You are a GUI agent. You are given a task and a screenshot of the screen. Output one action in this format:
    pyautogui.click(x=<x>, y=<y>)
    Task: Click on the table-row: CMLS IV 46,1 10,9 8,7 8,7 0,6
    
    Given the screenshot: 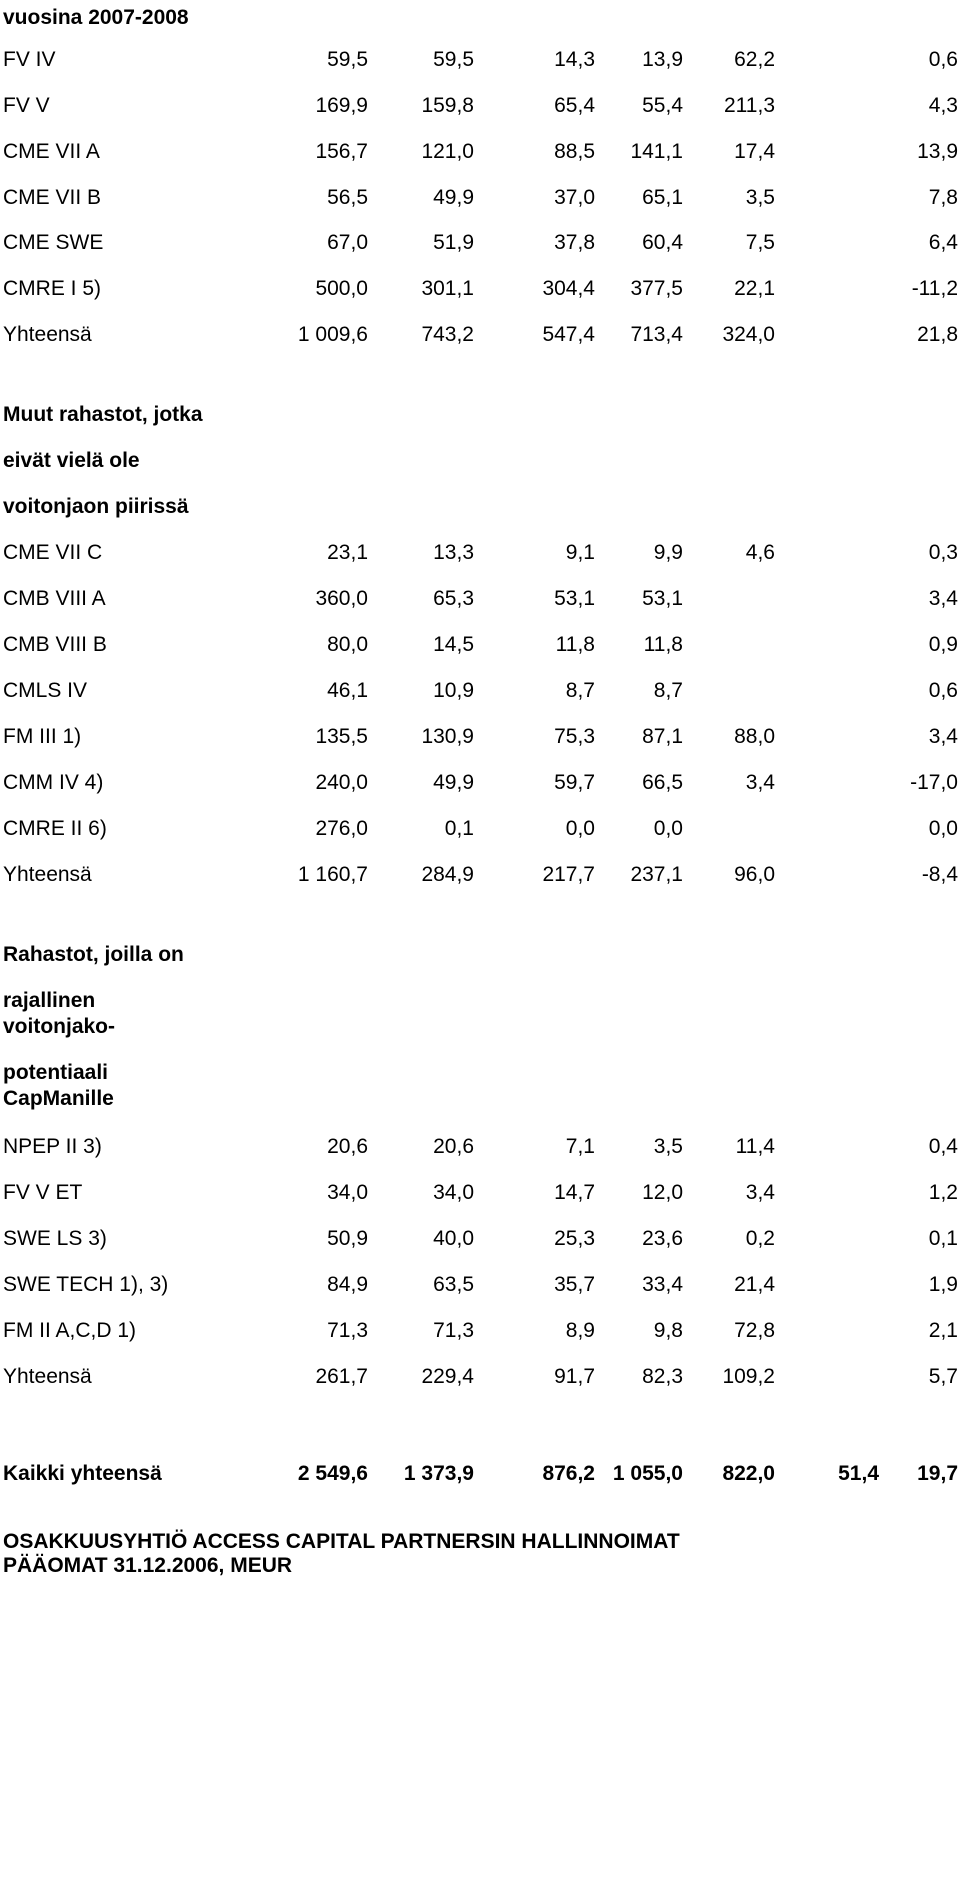 What is the action you would take?
    pyautogui.click(x=480, y=691)
    